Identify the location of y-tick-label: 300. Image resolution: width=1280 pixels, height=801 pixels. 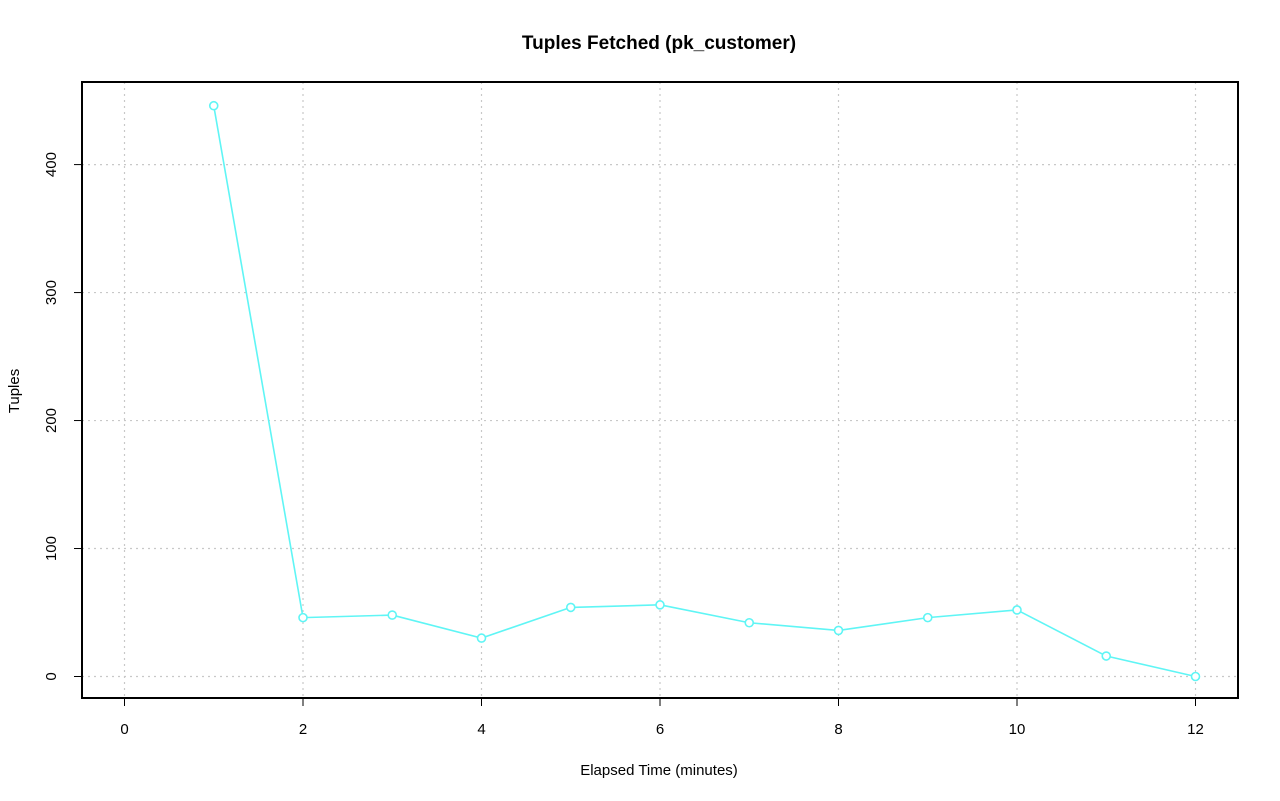
(51, 292).